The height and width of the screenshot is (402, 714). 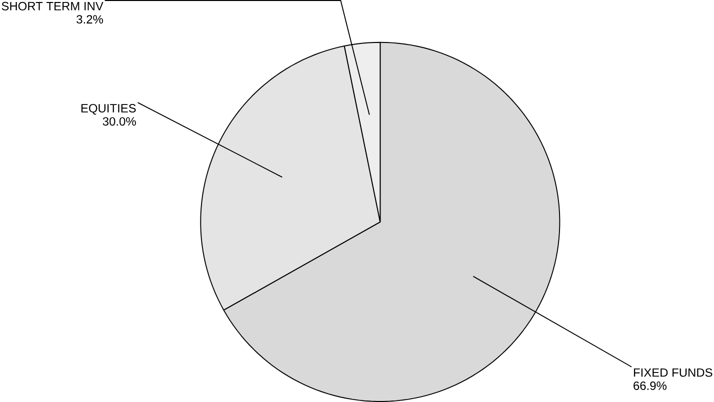 What do you see at coordinates (119, 121) in the screenshot?
I see `data-label: 30.0%` at bounding box center [119, 121].